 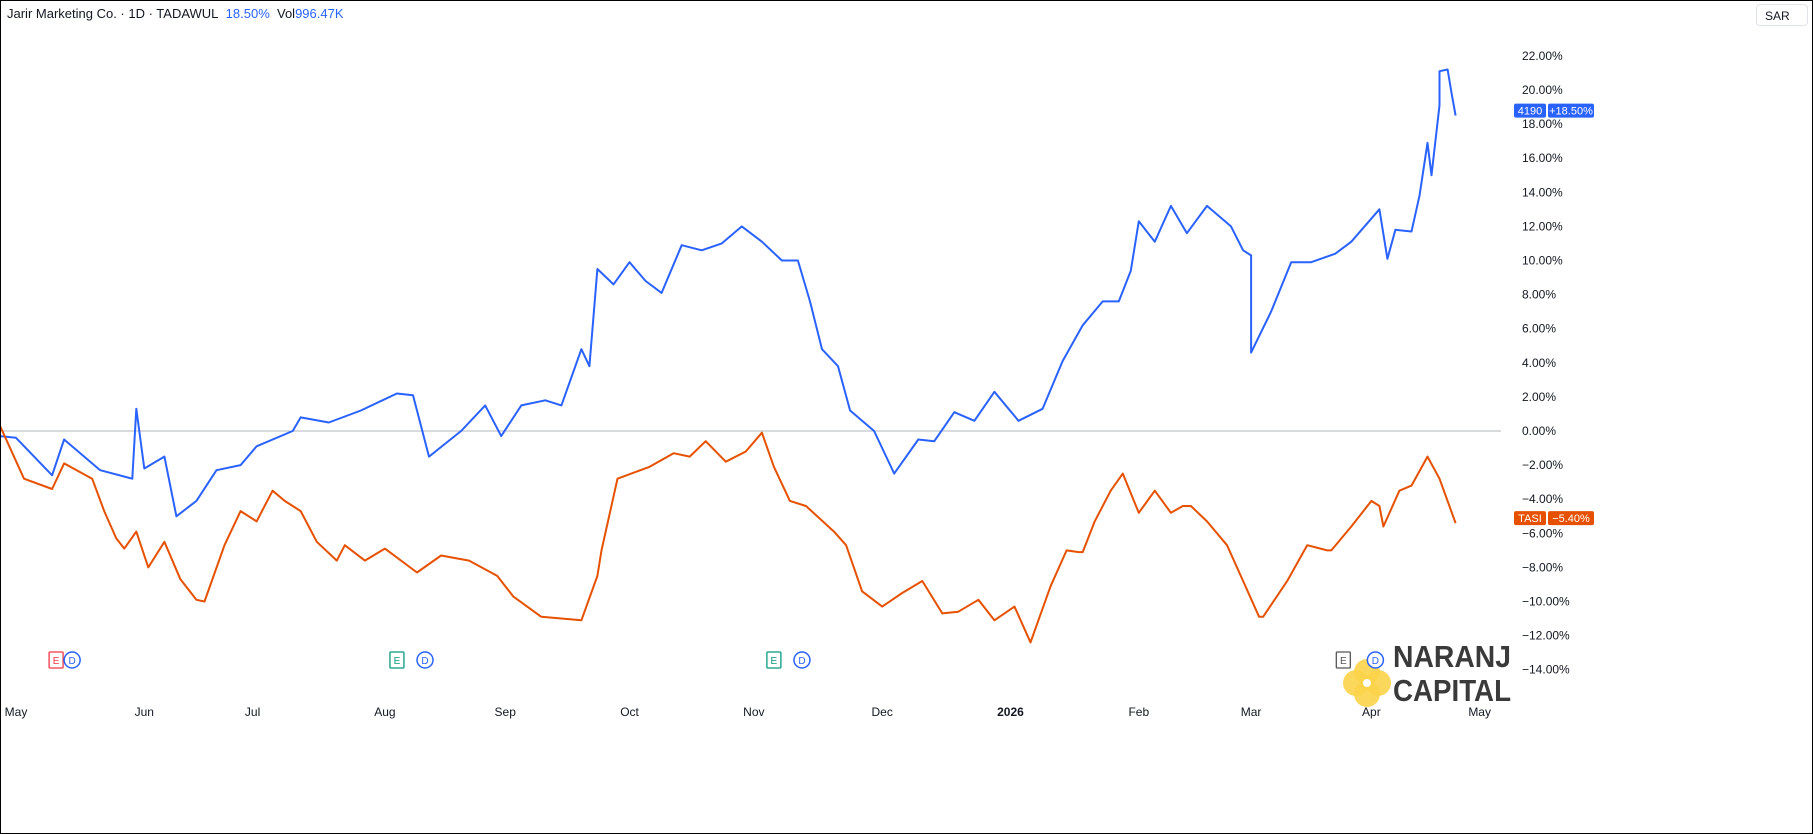 What do you see at coordinates (1542, 192) in the screenshot?
I see `y-tick-label: 14.00%` at bounding box center [1542, 192].